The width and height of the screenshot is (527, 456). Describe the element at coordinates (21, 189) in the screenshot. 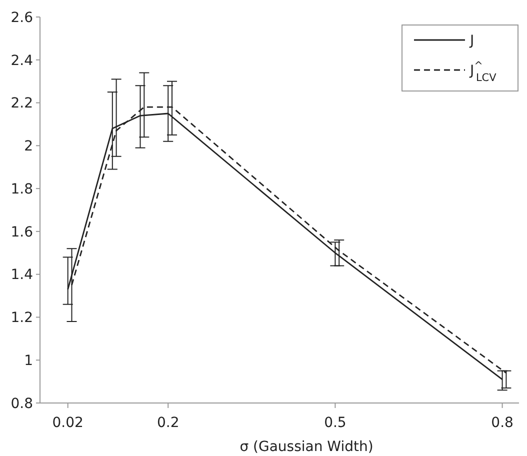

I see `y-tick-label: 1.8` at that location.